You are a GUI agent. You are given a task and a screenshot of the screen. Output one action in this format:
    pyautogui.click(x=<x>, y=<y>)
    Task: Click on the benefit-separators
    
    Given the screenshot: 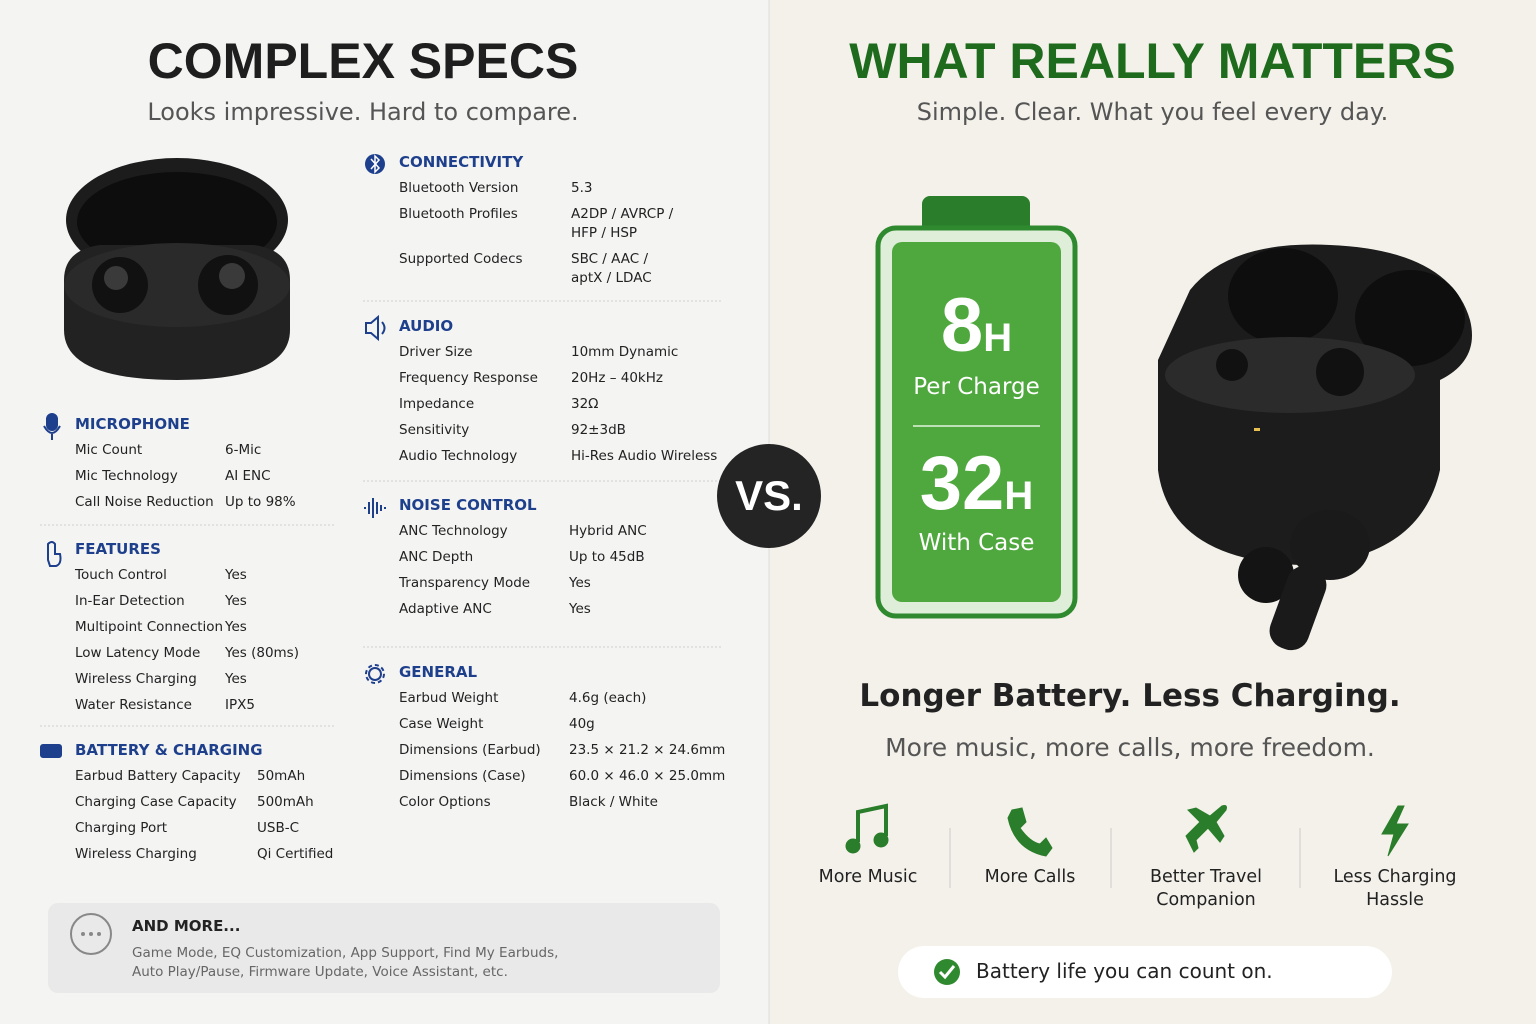 What is the action you would take?
    pyautogui.click(x=1125, y=858)
    